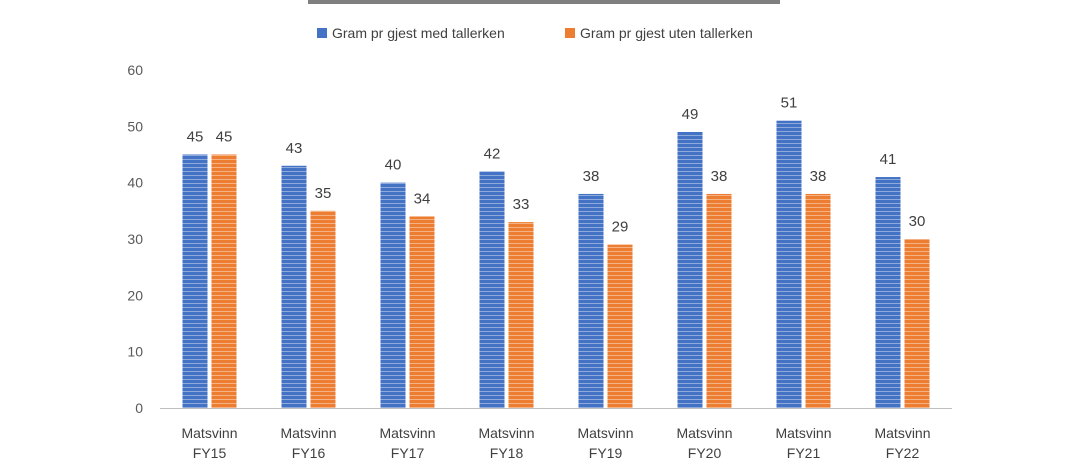 The height and width of the screenshot is (471, 1067). What do you see at coordinates (407, 443) in the screenshot?
I see `x-category-label: Matsvinn FY17` at bounding box center [407, 443].